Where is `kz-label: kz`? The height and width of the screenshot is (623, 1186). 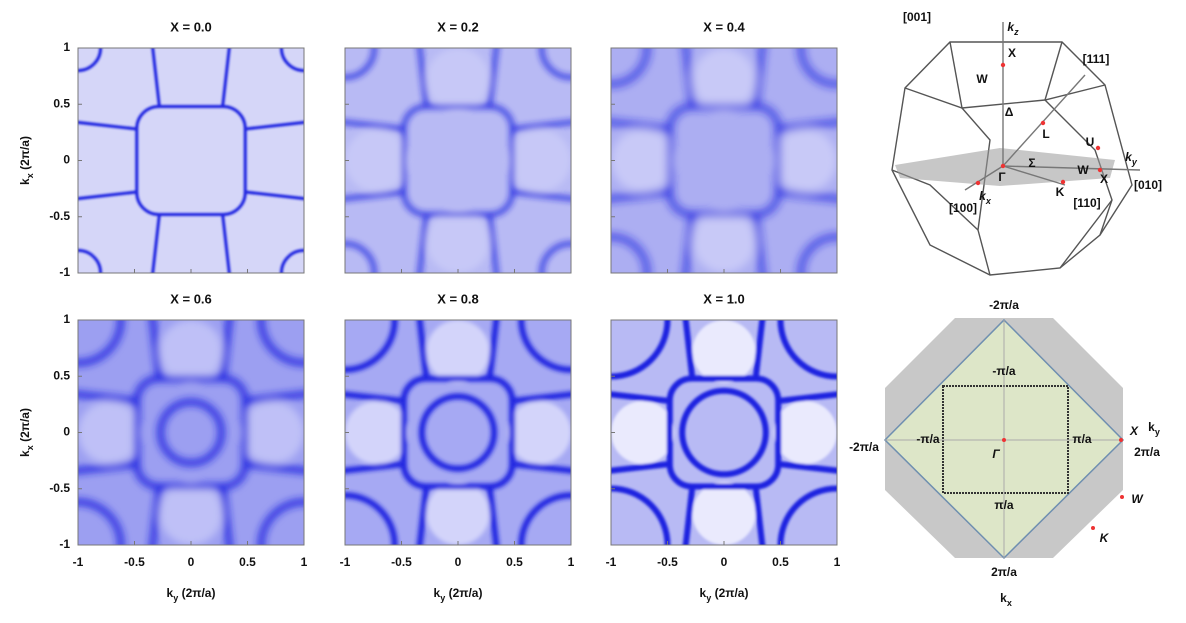
kz-label: kz is located at coordinates (1013, 28).